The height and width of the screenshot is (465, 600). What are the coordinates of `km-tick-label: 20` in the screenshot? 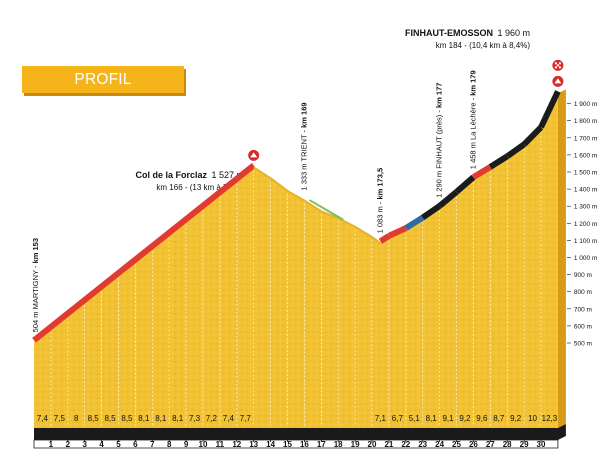 It's located at (372, 444).